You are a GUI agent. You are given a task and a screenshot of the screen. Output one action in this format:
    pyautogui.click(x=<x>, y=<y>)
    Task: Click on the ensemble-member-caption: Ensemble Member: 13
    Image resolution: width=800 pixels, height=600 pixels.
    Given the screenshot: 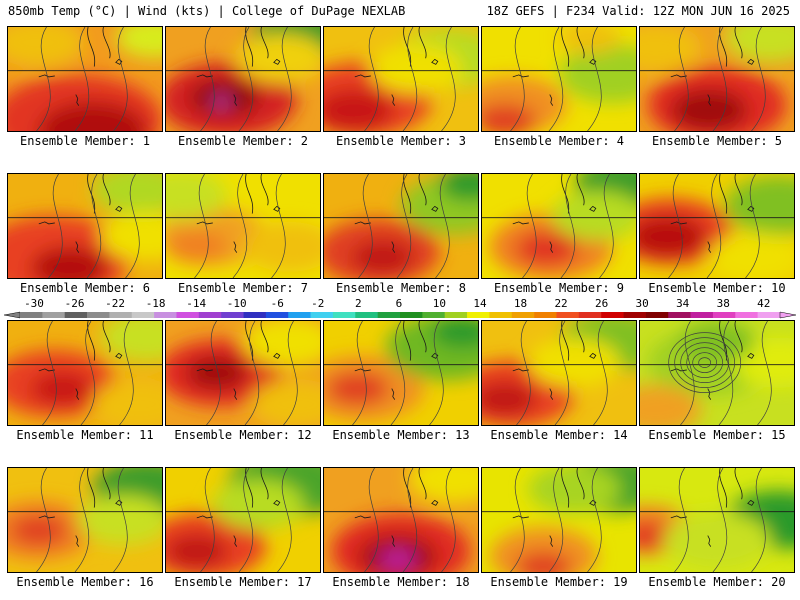 What is the action you would take?
    pyautogui.click(x=401, y=435)
    